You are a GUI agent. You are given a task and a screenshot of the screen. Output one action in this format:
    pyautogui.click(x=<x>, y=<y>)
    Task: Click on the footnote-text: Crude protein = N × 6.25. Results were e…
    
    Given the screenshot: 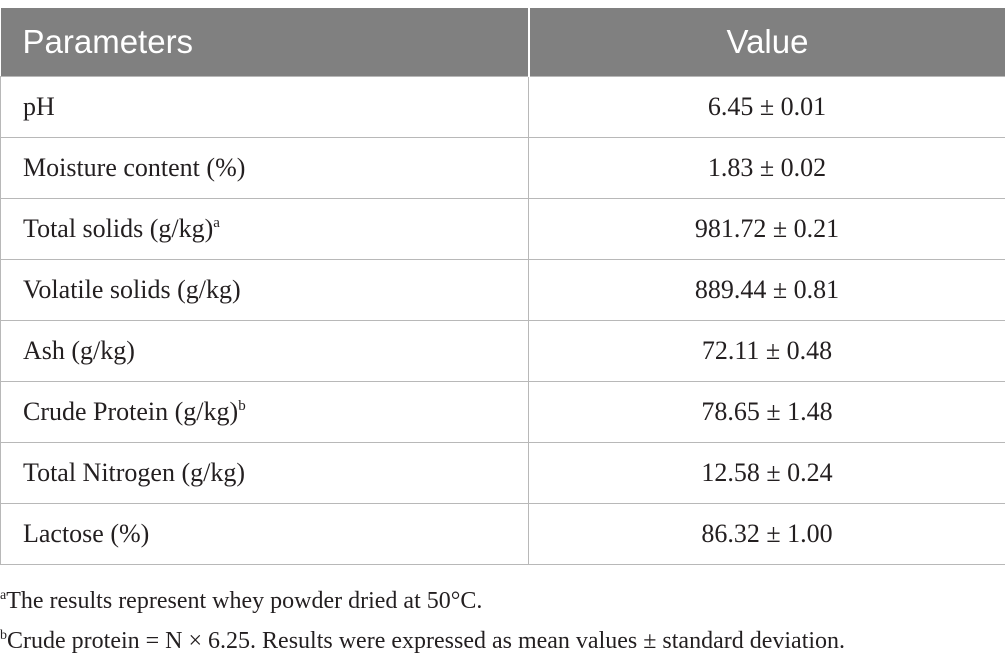 What is the action you would take?
    pyautogui.click(x=426, y=641)
    